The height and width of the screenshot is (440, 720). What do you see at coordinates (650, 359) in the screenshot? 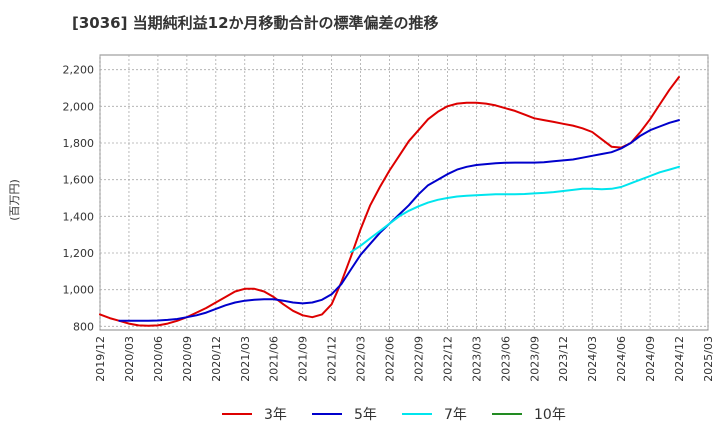
I see `x-tick-label: 2024/09` at bounding box center [650, 359].